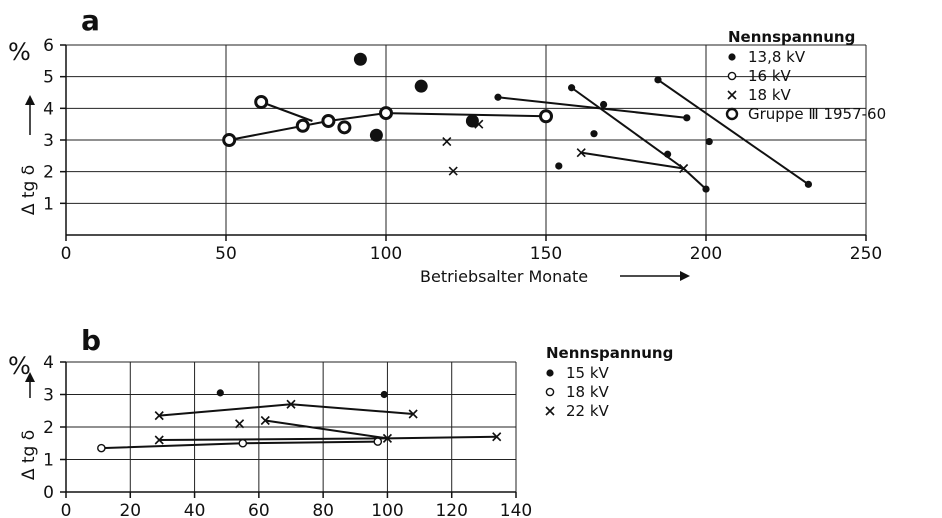  What do you see at coordinates (504, 276) in the screenshot?
I see `x-axis-label: Betriebsalter Monate` at bounding box center [504, 276].